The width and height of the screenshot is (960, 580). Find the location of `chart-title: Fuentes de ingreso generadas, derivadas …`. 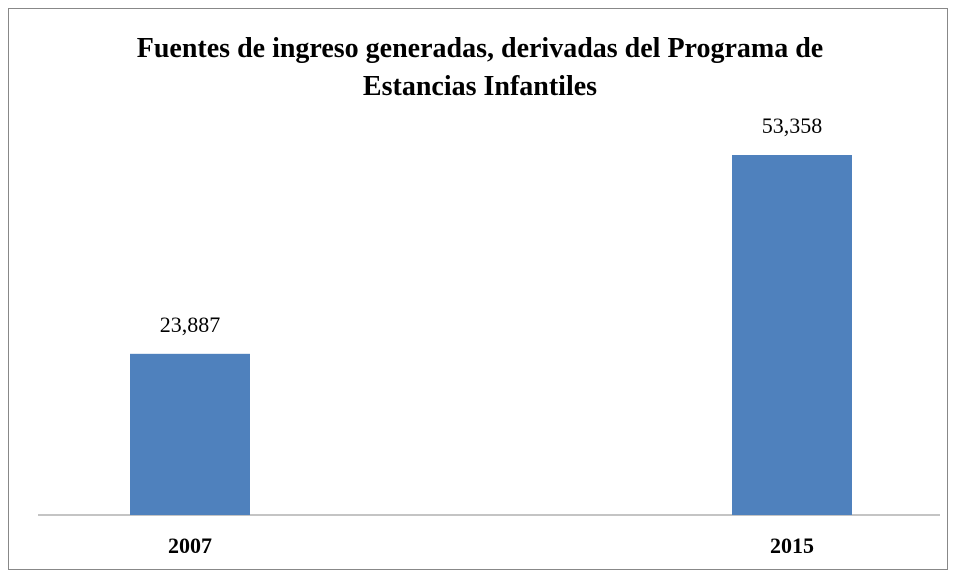

chart-title: Fuentes de ingreso generadas, derivadas … is located at coordinates (480, 67).